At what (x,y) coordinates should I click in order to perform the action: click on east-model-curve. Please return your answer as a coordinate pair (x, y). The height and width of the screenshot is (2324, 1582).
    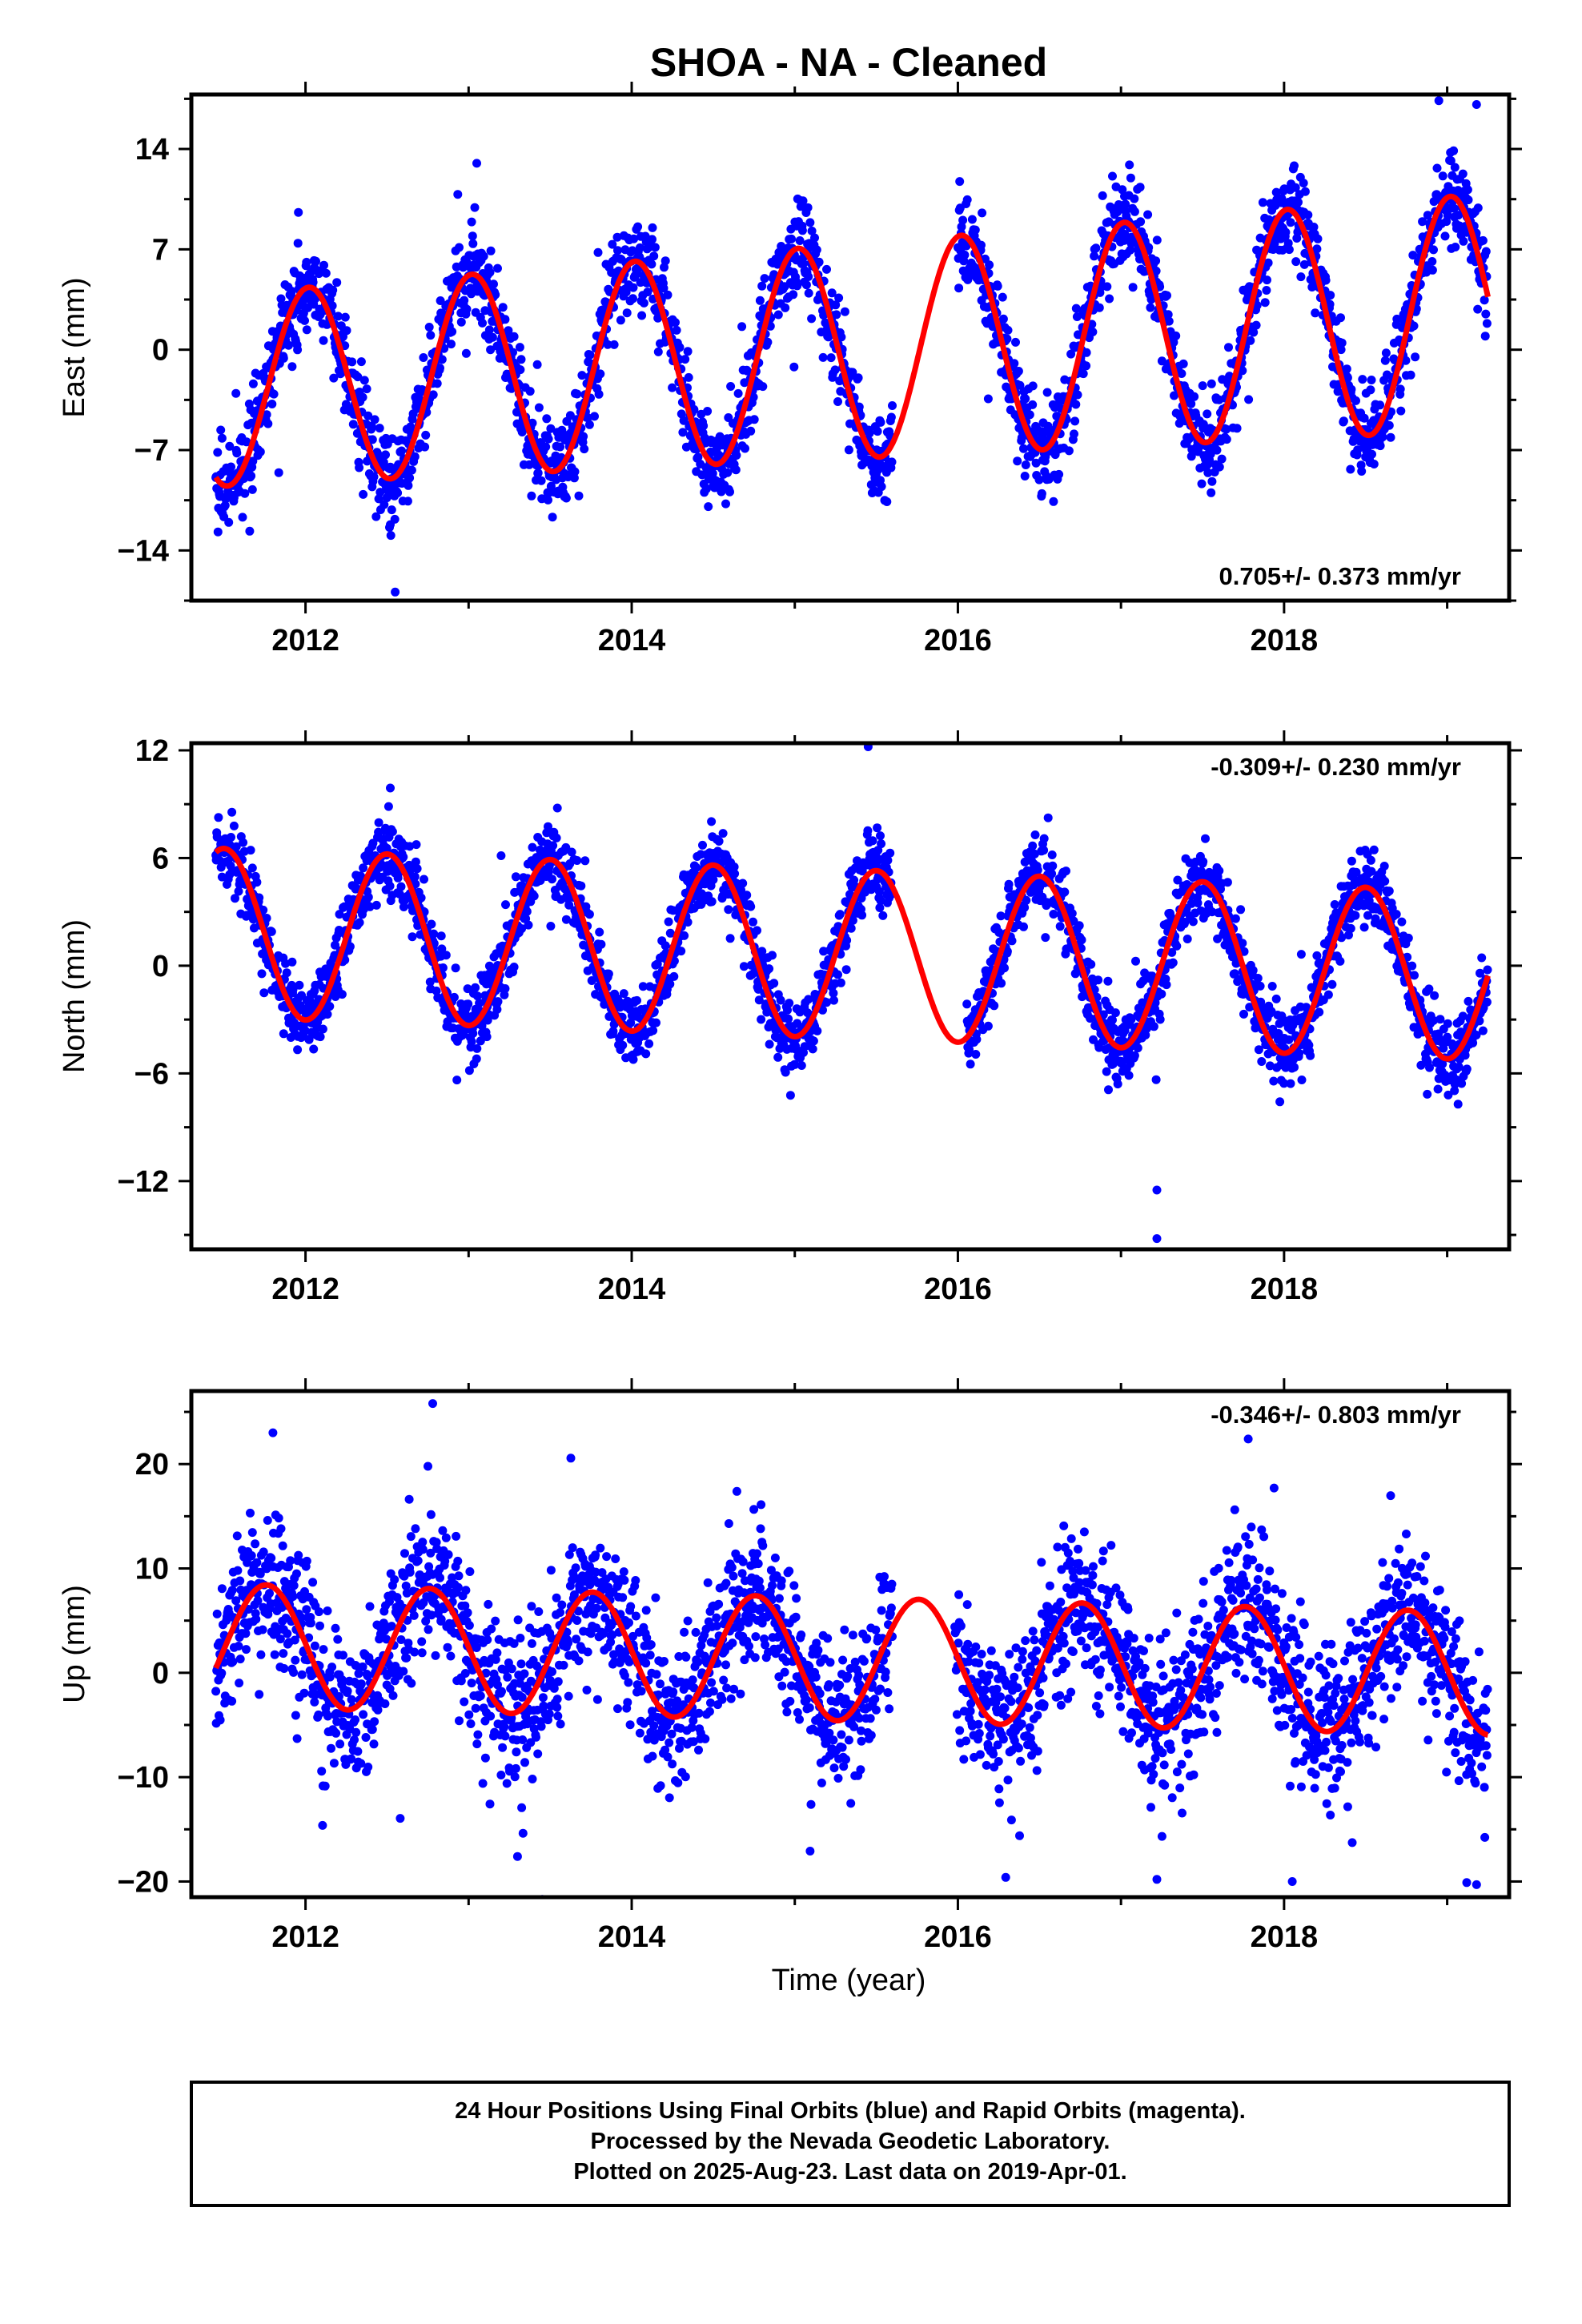
    Looking at the image, I should click on (852, 341).